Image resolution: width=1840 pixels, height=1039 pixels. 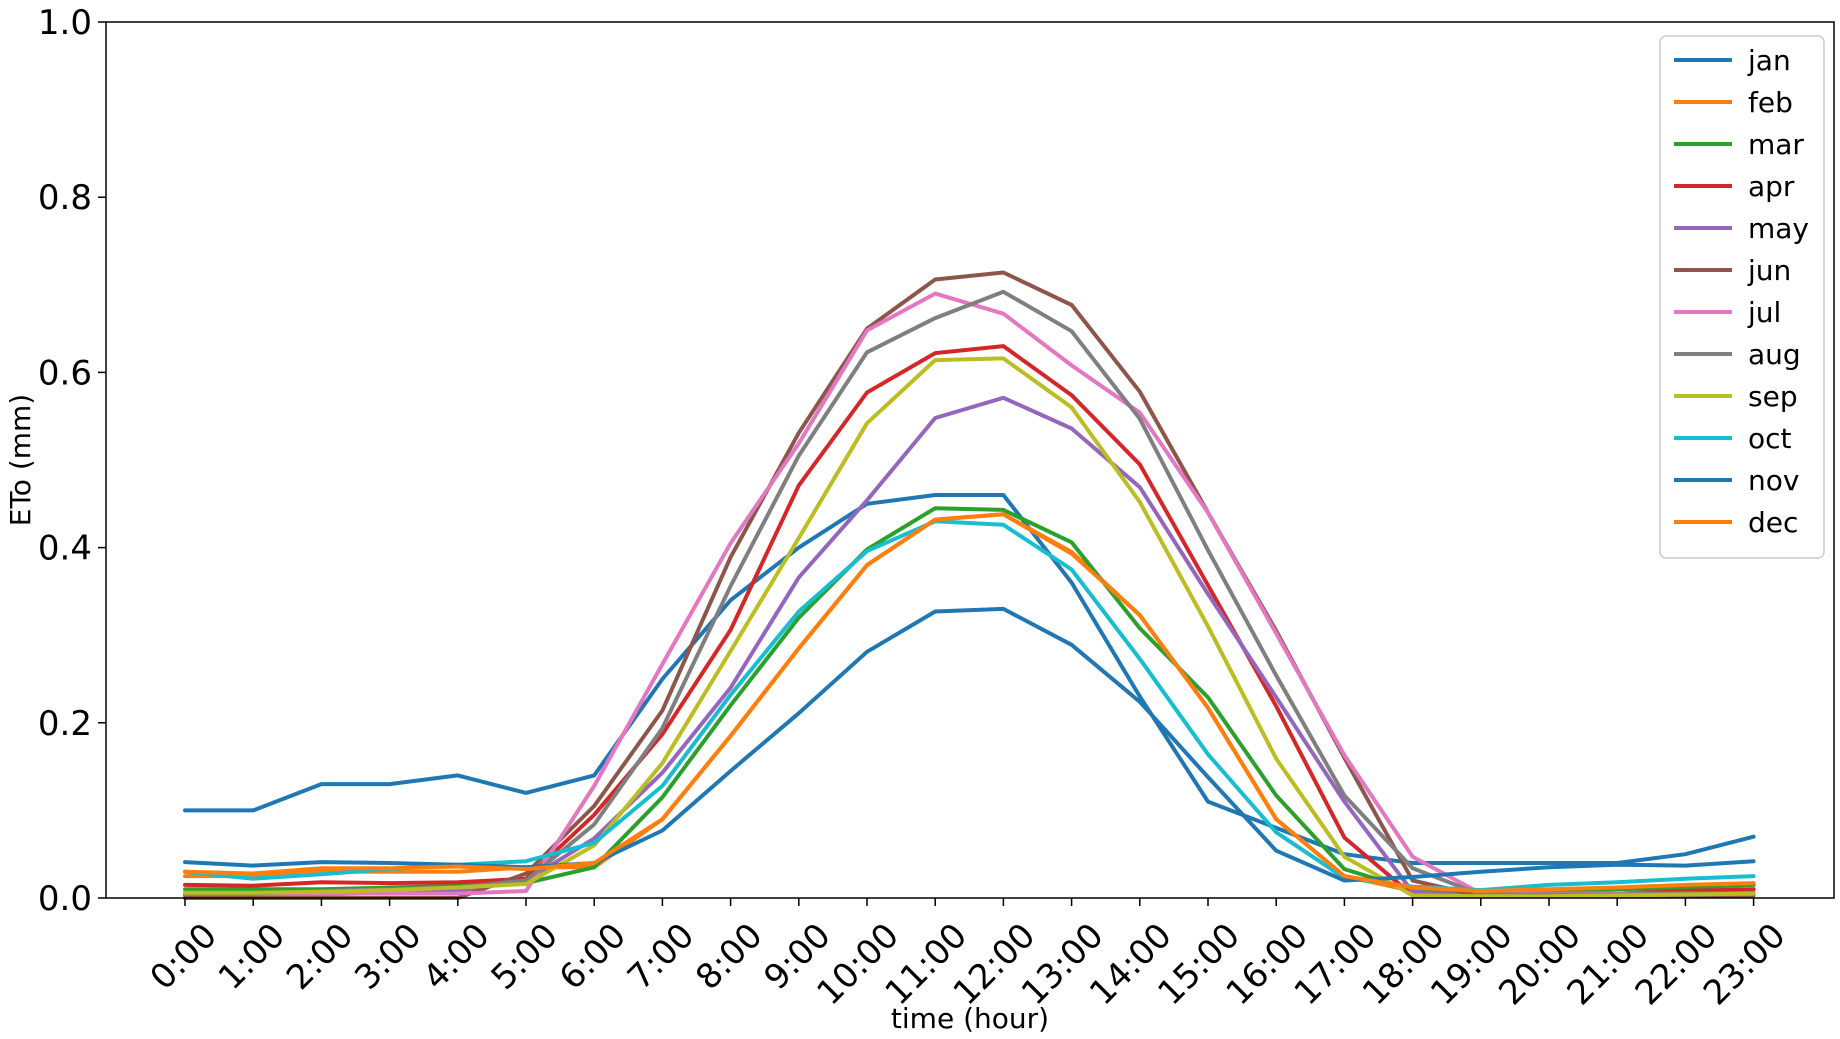 What do you see at coordinates (1769, 60) in the screenshot?
I see `legend-label-jan: jan` at bounding box center [1769, 60].